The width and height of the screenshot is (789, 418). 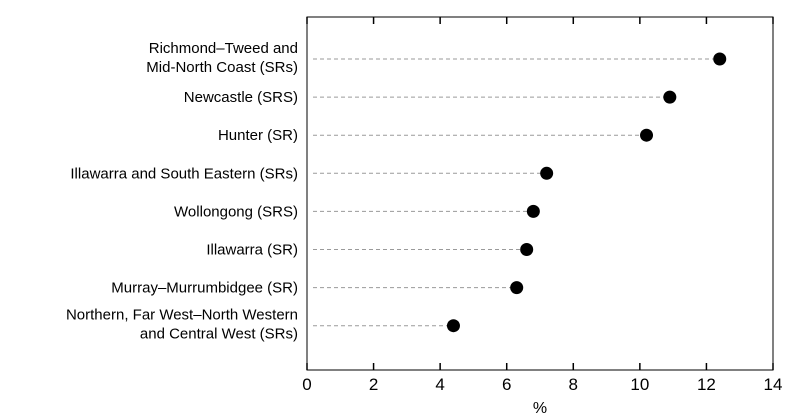 I want to click on x-tick-label: 2, so click(x=373, y=384).